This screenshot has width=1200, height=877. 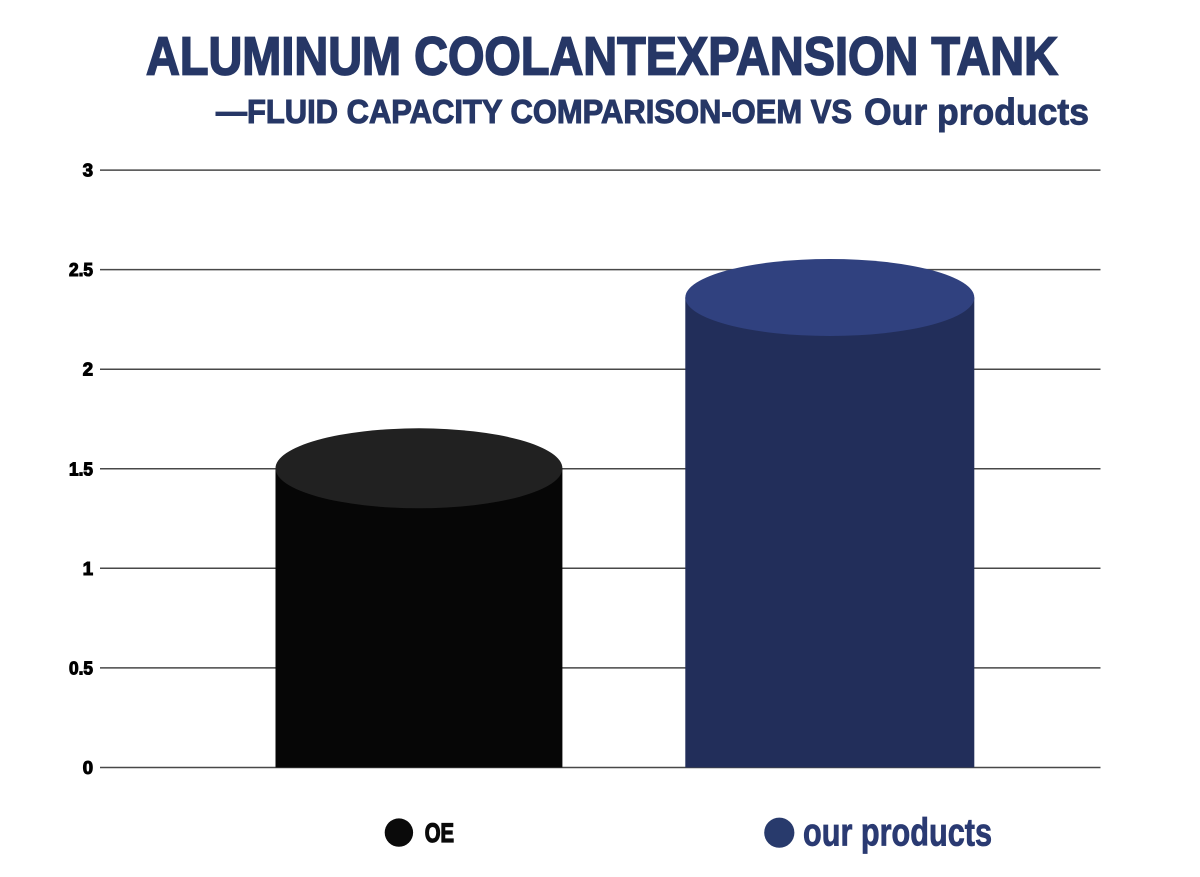 What do you see at coordinates (976, 112) in the screenshot?
I see `svg-text: Our products` at bounding box center [976, 112].